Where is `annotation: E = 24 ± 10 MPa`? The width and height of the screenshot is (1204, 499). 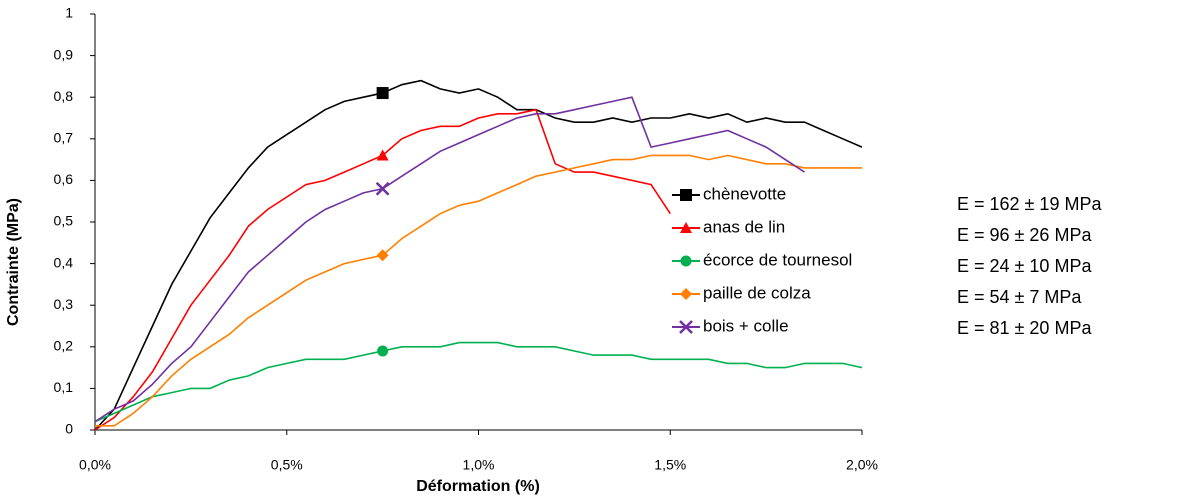
annotation: E = 24 ± 10 MPa is located at coordinates (1024, 266).